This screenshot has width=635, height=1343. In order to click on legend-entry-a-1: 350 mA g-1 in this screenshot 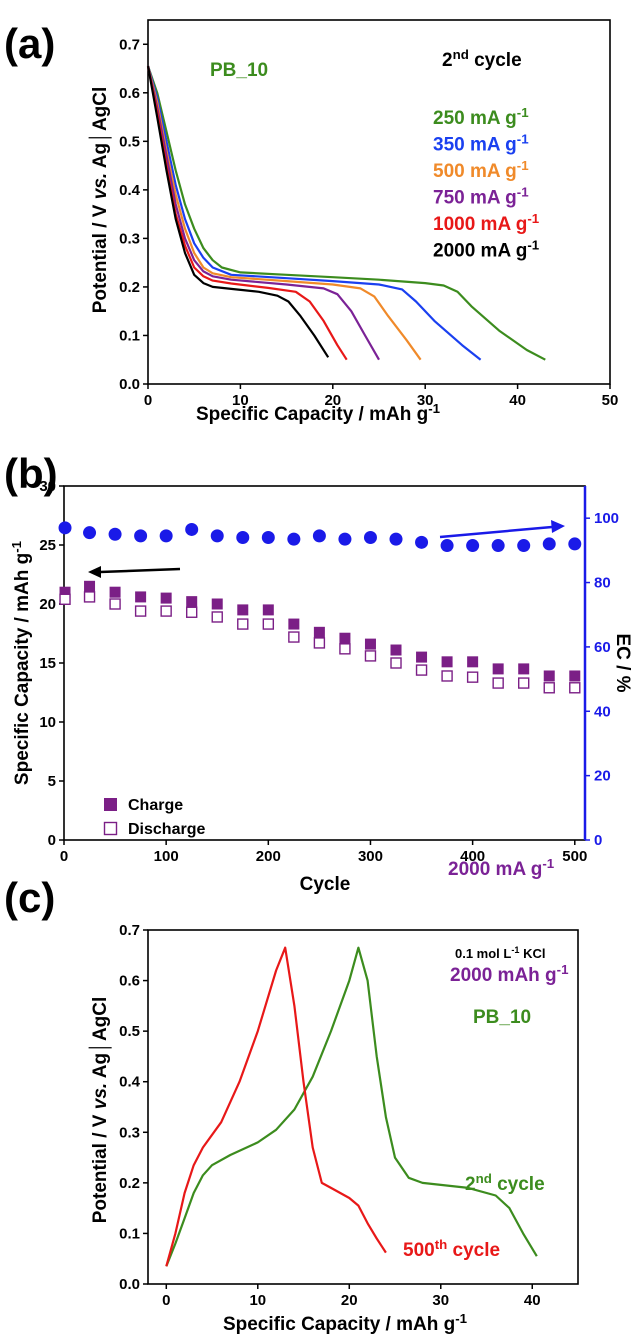, I will do `click(481, 143)`.